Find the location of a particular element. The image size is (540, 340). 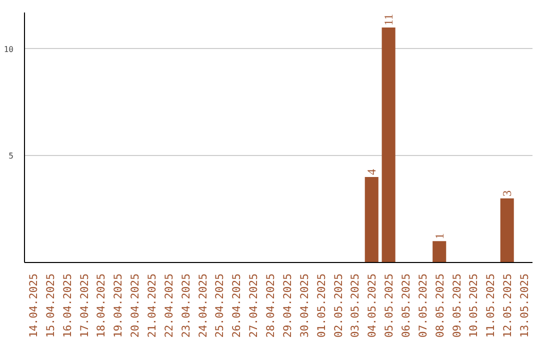

x-tick-label: 05.05.2025 is located at coordinates (389, 306).